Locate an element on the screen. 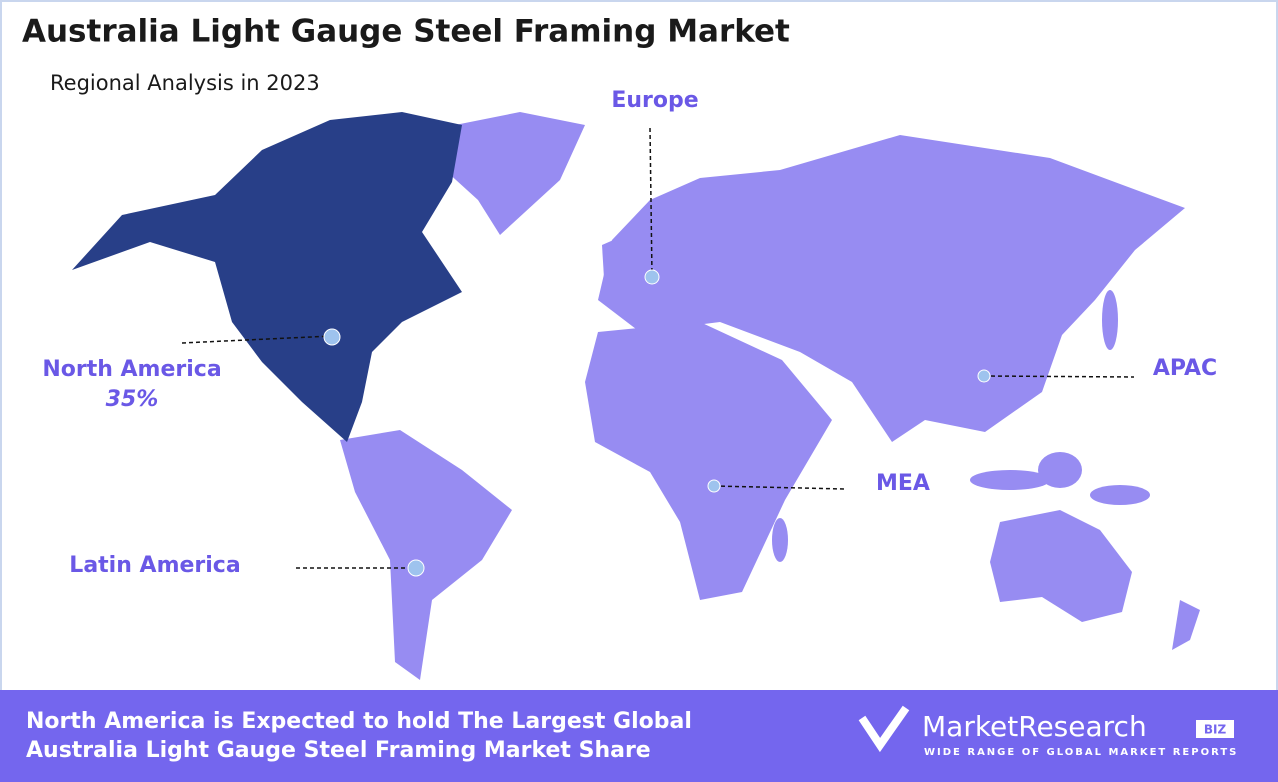 The width and height of the screenshot is (1278, 782). logo-icon is located at coordinates (884, 729).